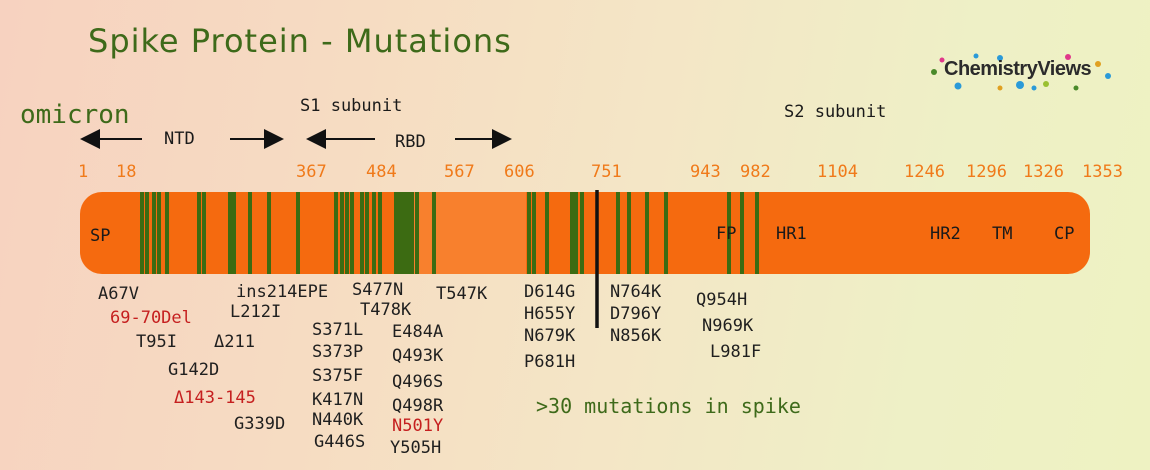  Describe the element at coordinates (722, 300) in the screenshot. I see `mutation-label: Q954H` at that location.